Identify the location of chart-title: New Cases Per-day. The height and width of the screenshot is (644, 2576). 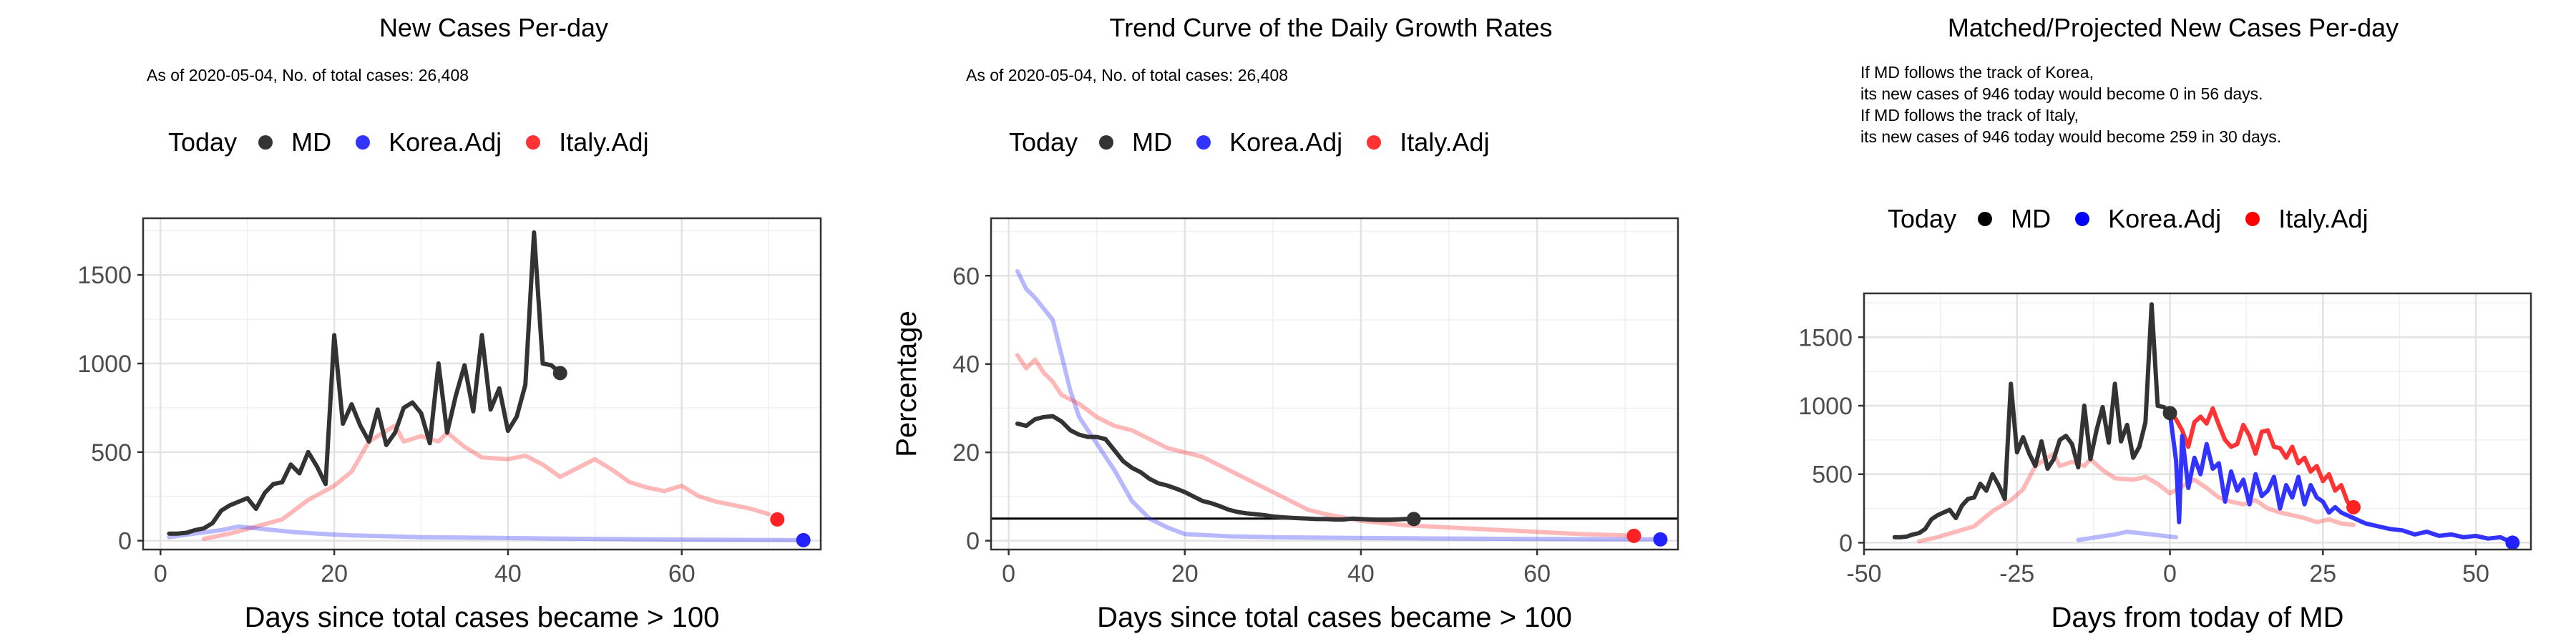
(494, 27).